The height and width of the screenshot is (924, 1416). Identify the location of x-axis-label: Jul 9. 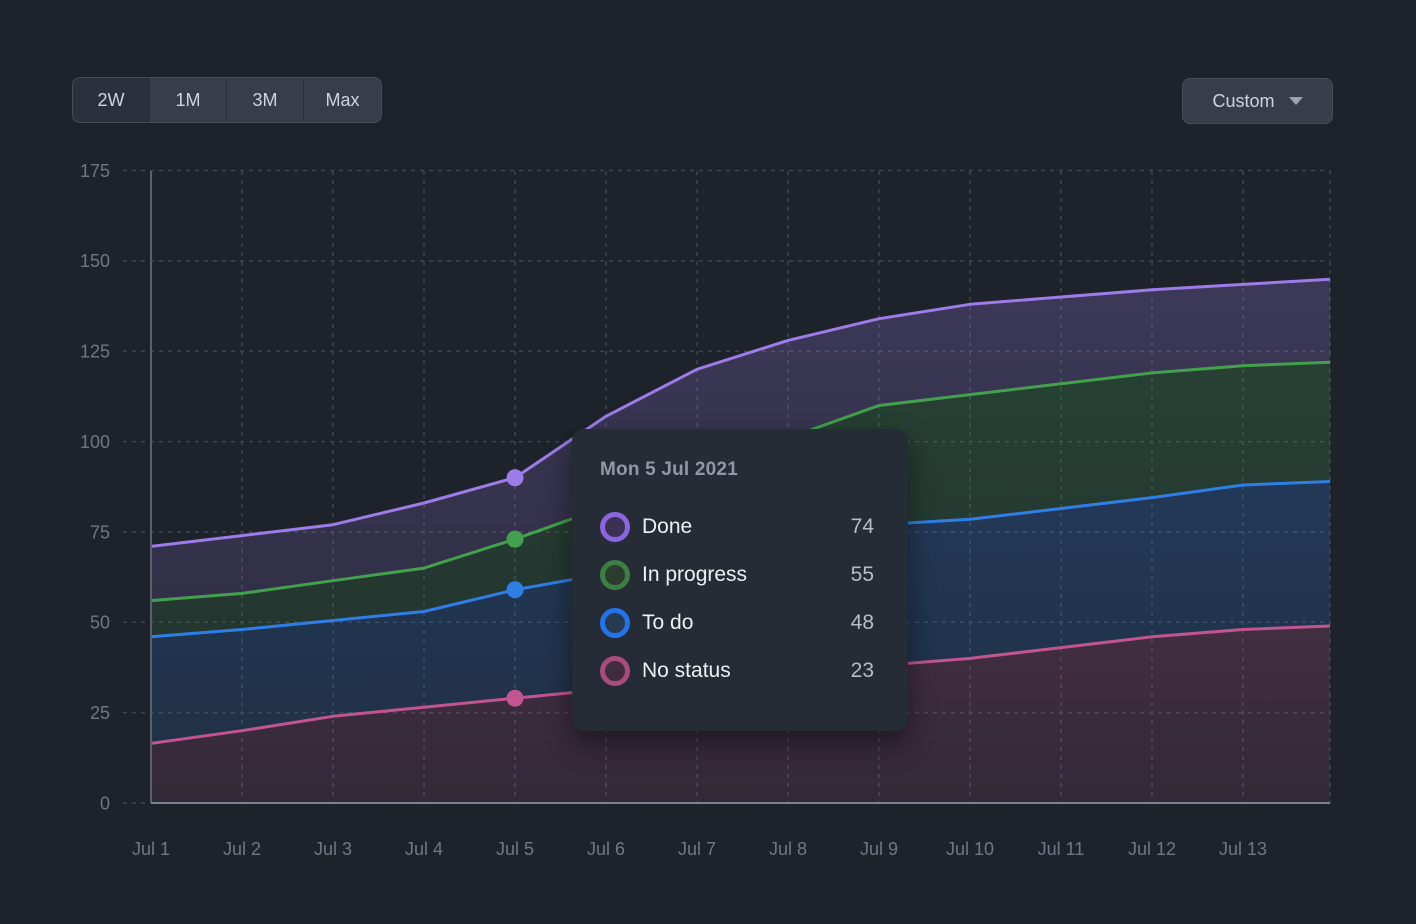
(879, 849).